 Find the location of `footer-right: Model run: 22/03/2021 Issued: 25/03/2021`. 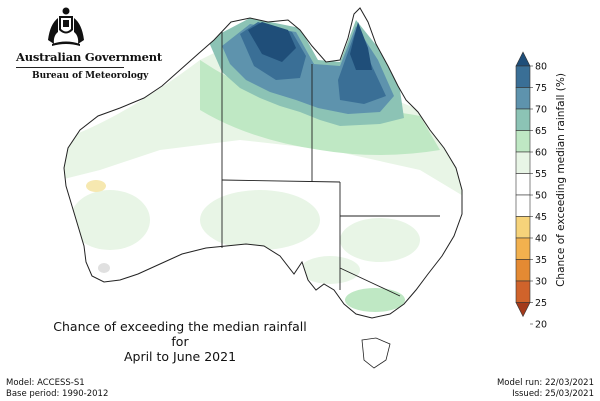

footer-right: Model run: 22/03/2021 Issued: 25/03/2021 is located at coordinates (545, 389).